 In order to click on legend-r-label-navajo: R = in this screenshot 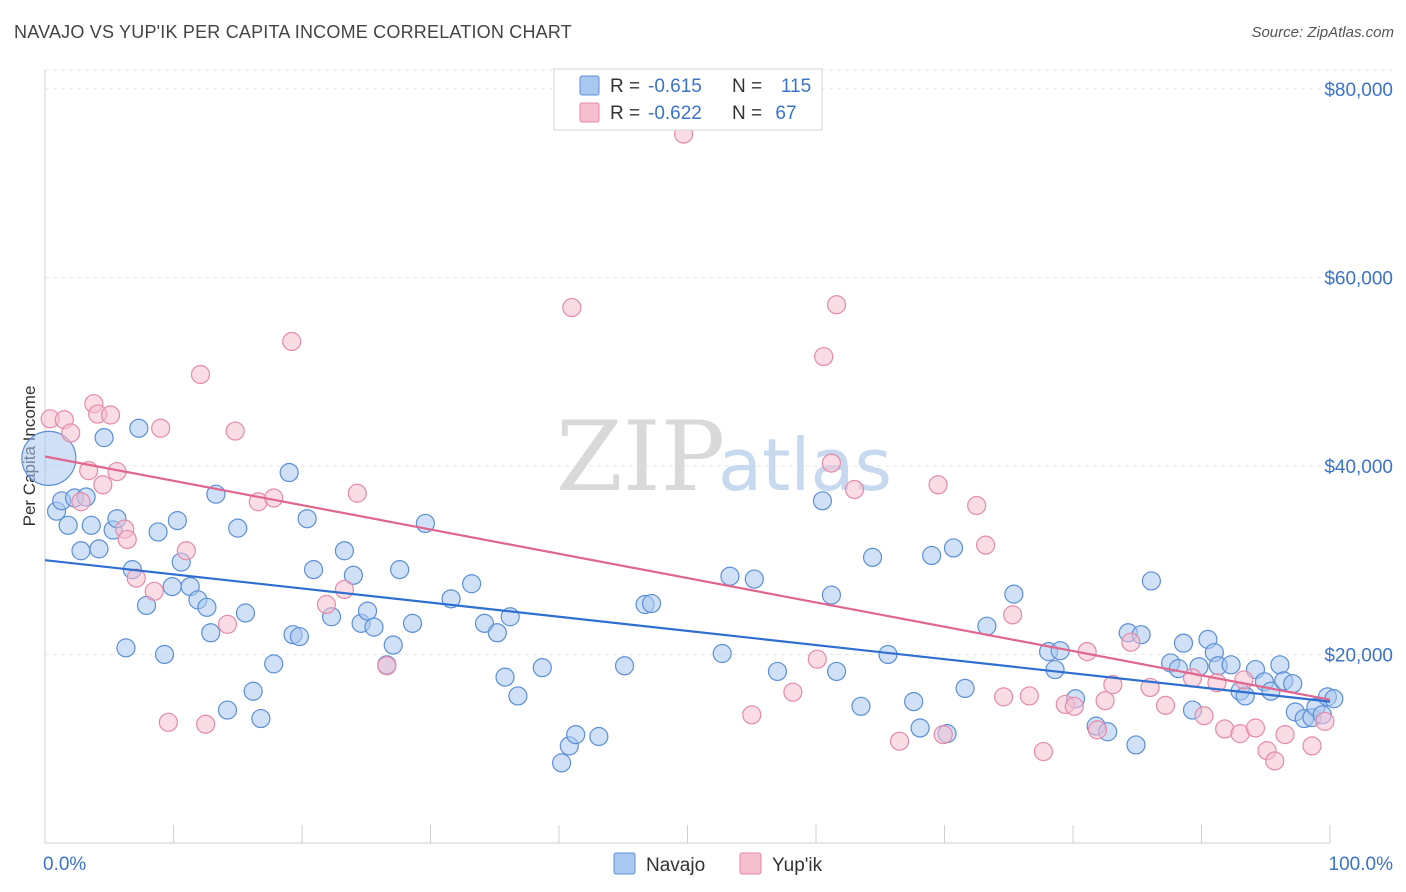, I will do `click(625, 86)`.